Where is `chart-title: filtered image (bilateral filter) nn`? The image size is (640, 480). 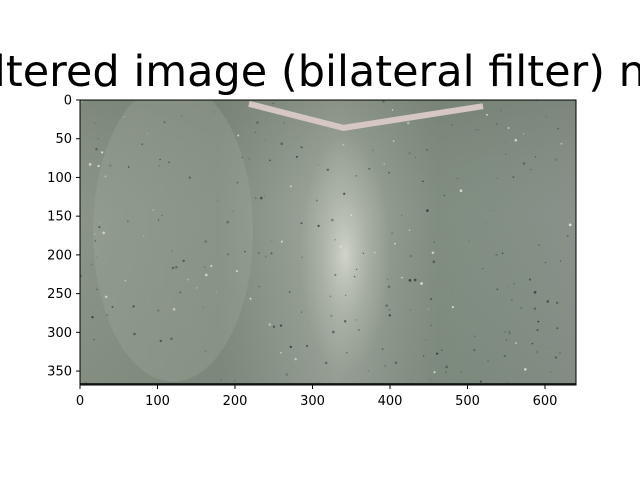
chart-title: filtered image (bilateral filter) nn is located at coordinates (320, 72).